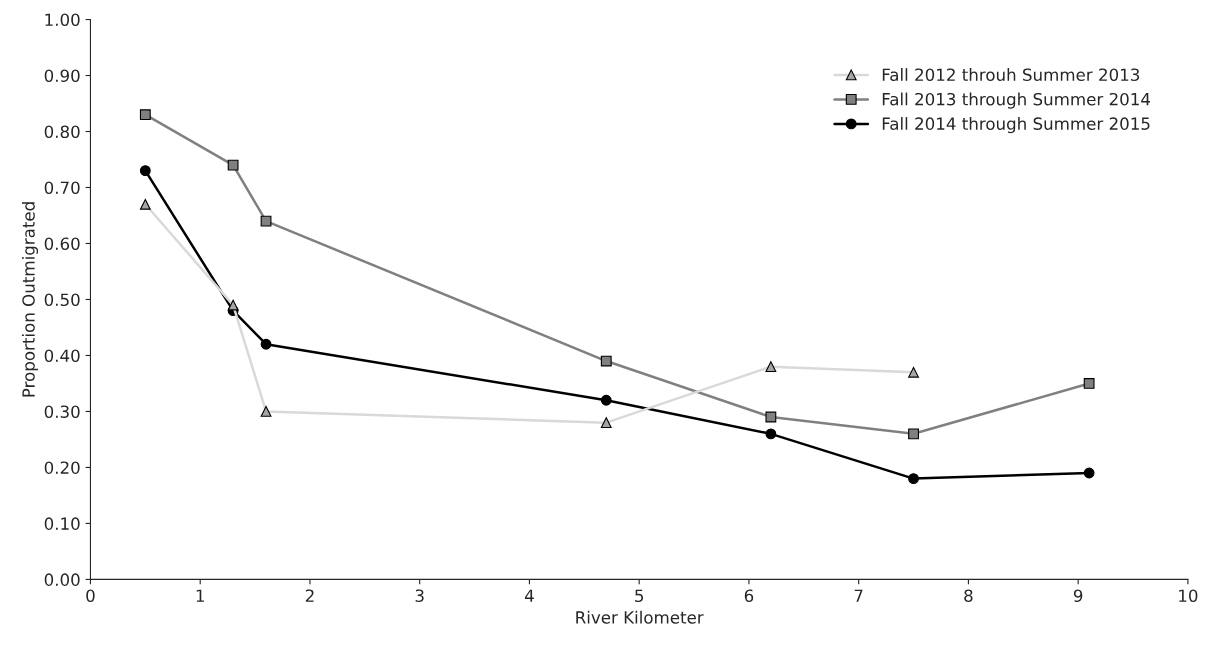 This screenshot has width=1206, height=651. What do you see at coordinates (1011, 75) in the screenshot?
I see `legend-label: Fall 2012 throuh Summer 2013` at bounding box center [1011, 75].